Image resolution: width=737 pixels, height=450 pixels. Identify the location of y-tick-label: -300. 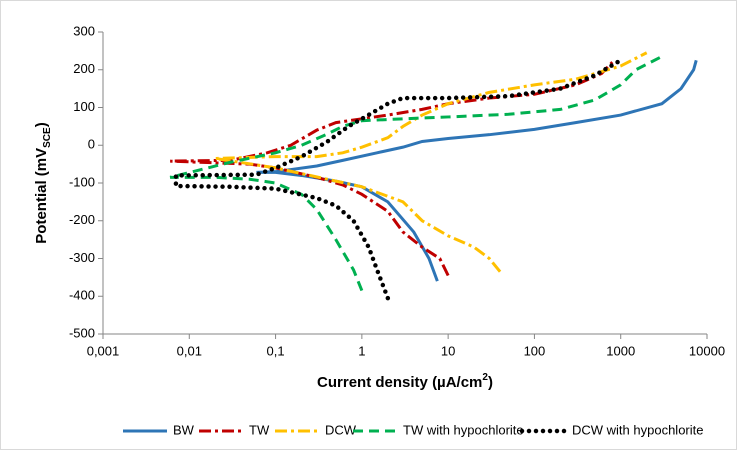
(82, 257).